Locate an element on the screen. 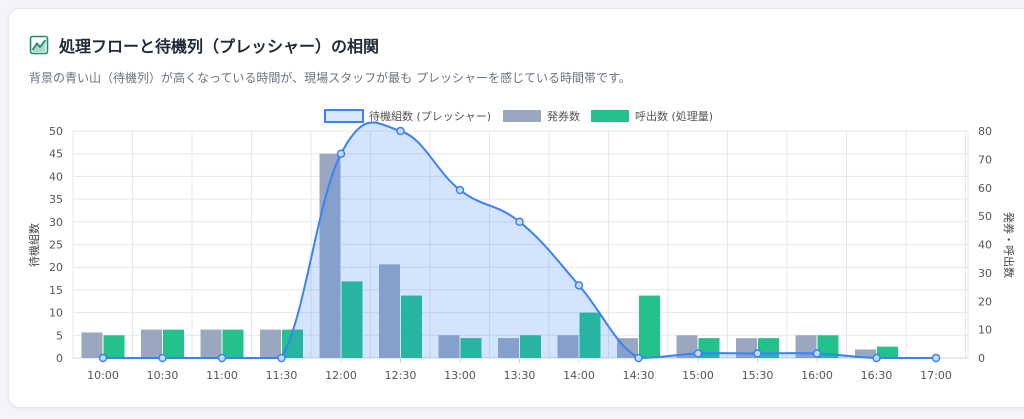 The image size is (1024, 419). y-left-tick-label: 30 is located at coordinates (56, 222).